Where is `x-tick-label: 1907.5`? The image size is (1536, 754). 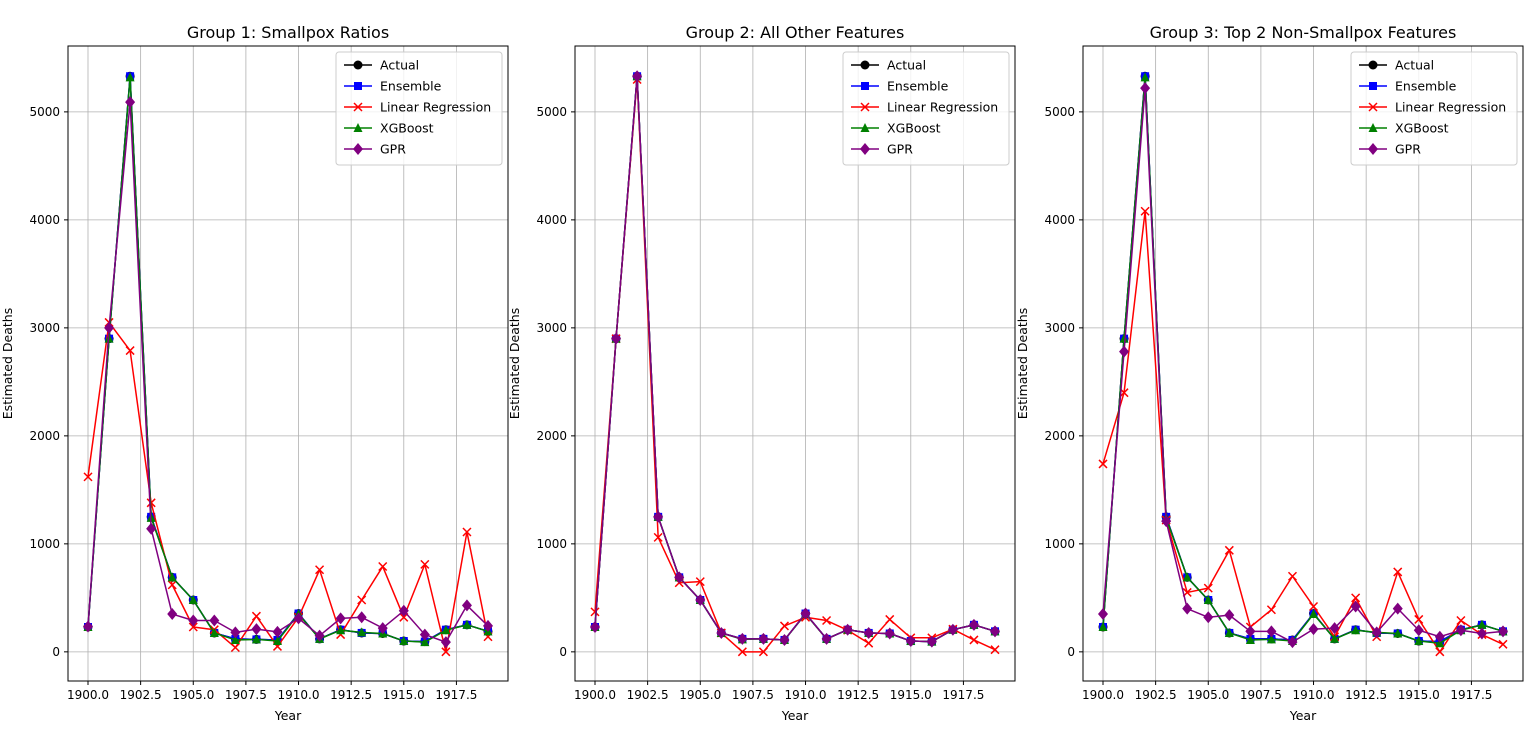
x-tick-label: 1907.5 is located at coordinates (246, 695).